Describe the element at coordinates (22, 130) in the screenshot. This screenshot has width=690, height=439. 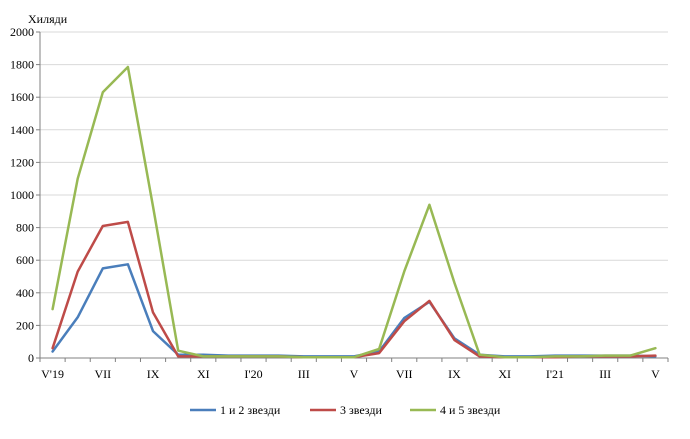
I see `y-tick-label: 1400` at that location.